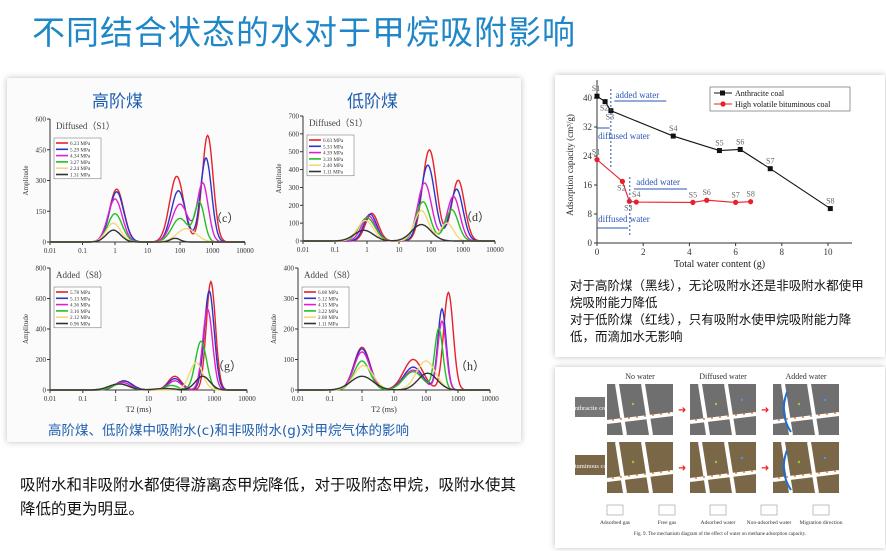  I want to click on legend-label: 5.12 MPa, so click(328, 299).